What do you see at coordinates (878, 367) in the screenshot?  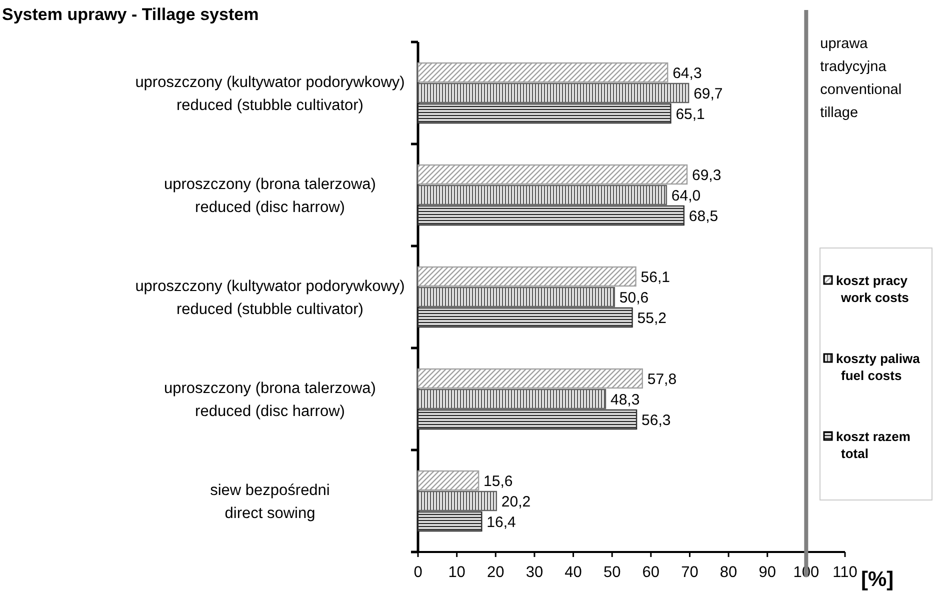 I see `legend-label: koszty paliwa fuel costs` at bounding box center [878, 367].